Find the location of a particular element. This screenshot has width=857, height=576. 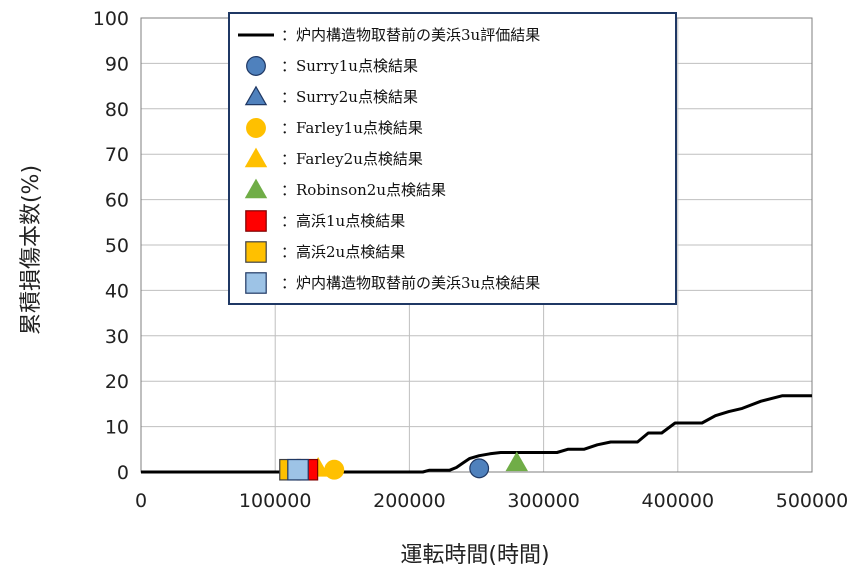

series-layer is located at coordinates (476, 437).